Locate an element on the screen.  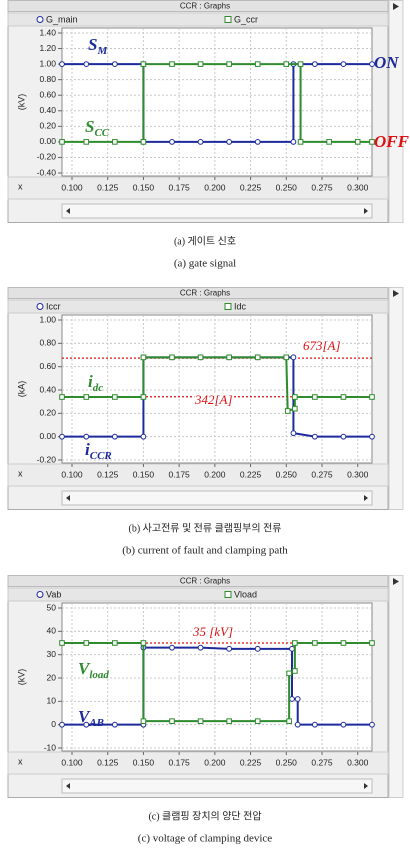
x-tick-label: 0.300 is located at coordinates (358, 762).